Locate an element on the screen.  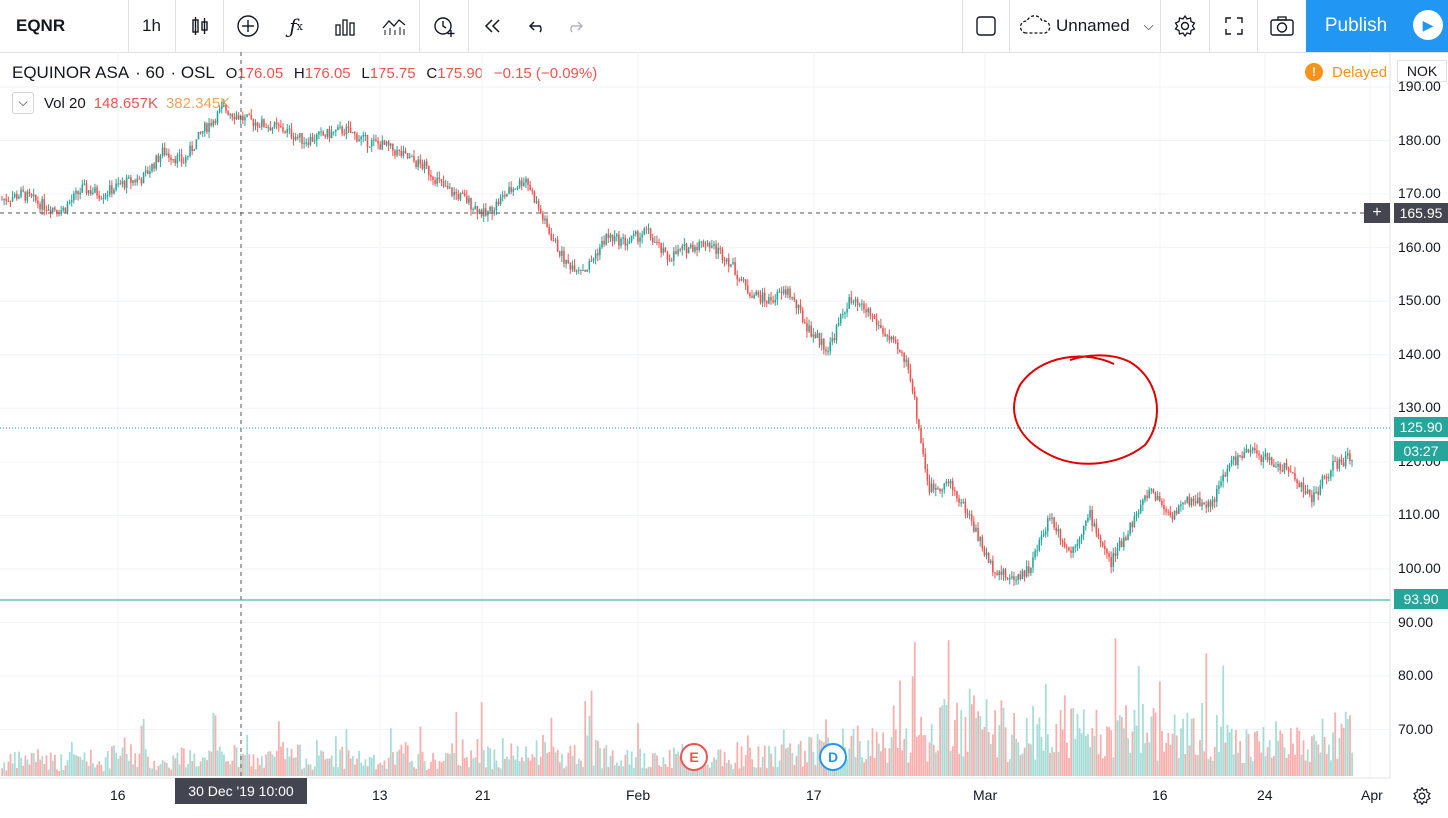
time-axis-settings-icon is located at coordinates (1422, 796).